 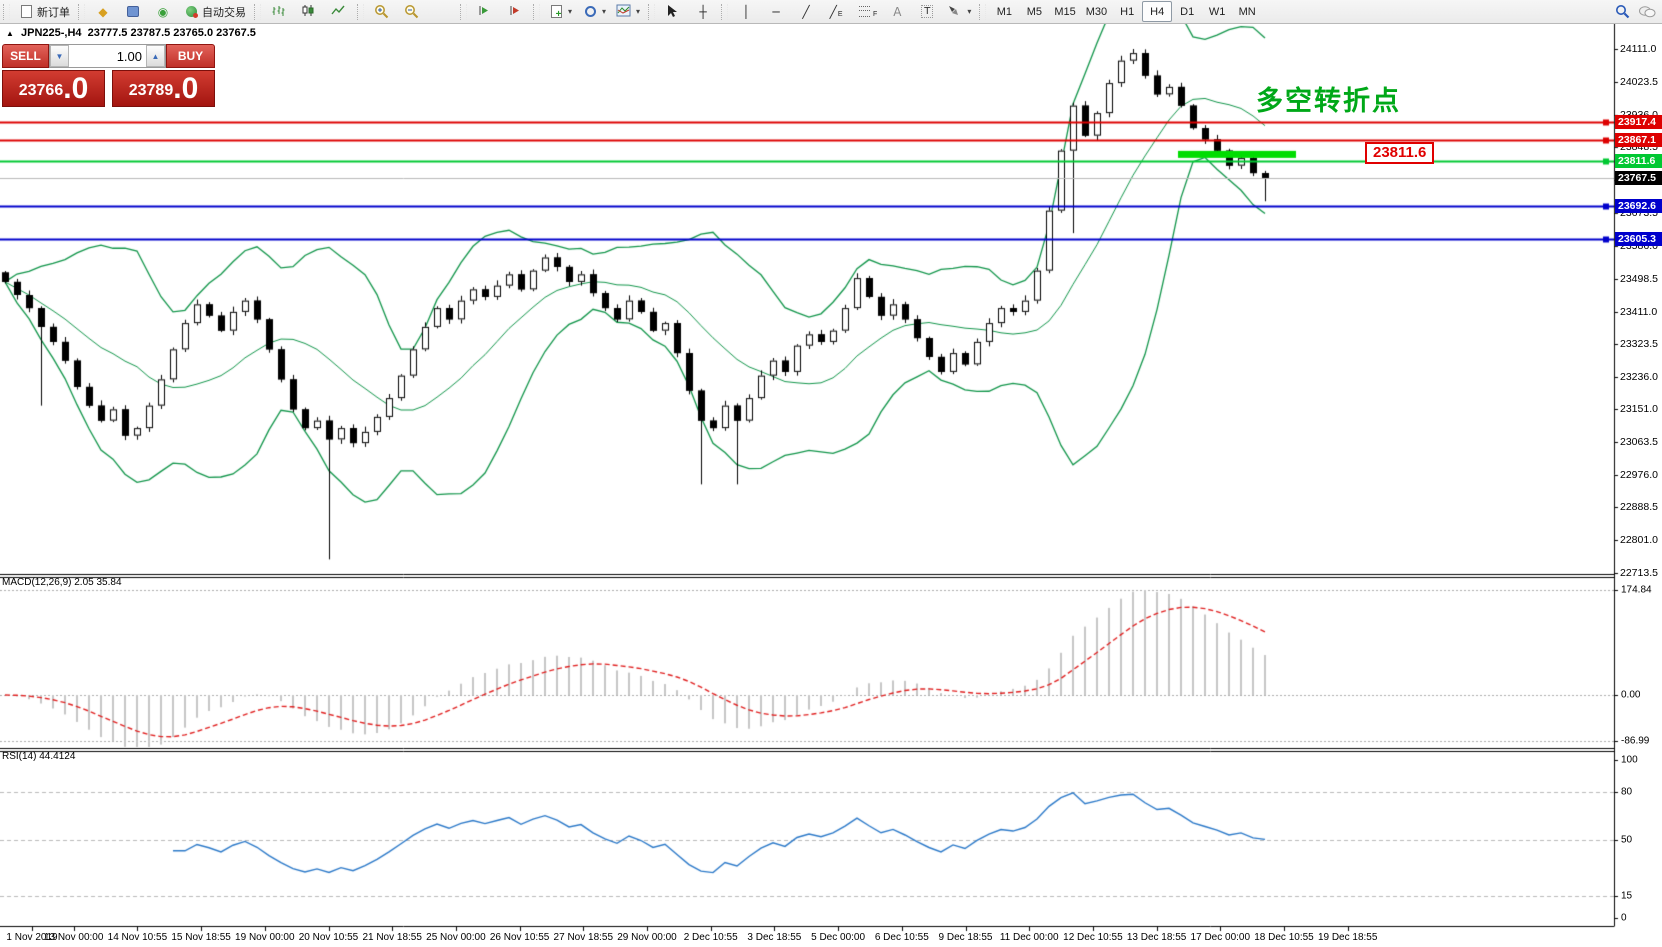 I want to click on buy-price-main: 23789, so click(x=151, y=90).